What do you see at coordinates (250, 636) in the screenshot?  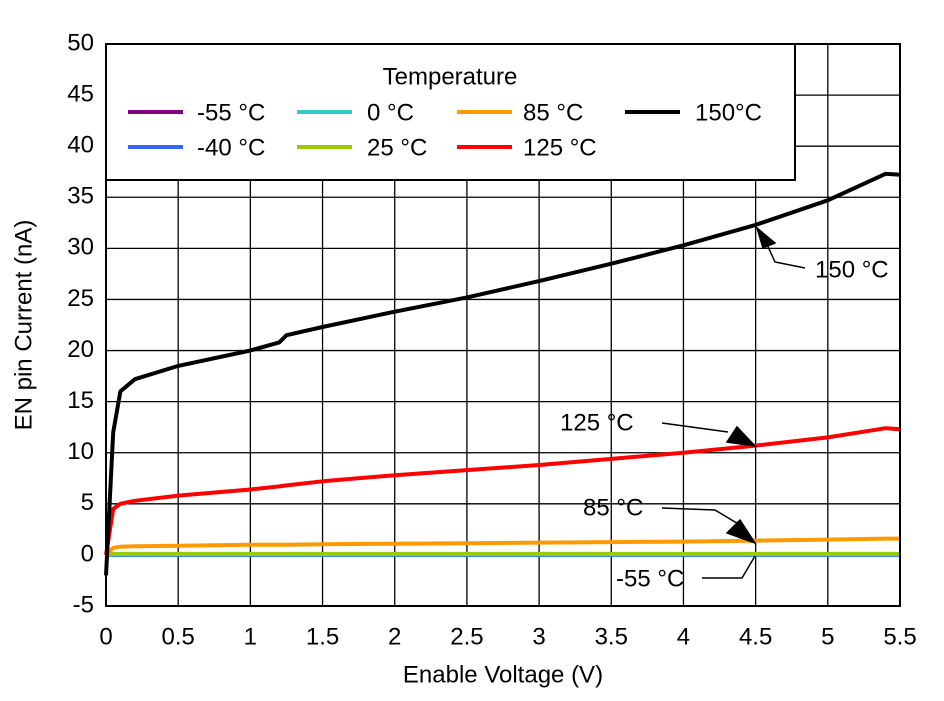 I see `x-tick-label: 1` at bounding box center [250, 636].